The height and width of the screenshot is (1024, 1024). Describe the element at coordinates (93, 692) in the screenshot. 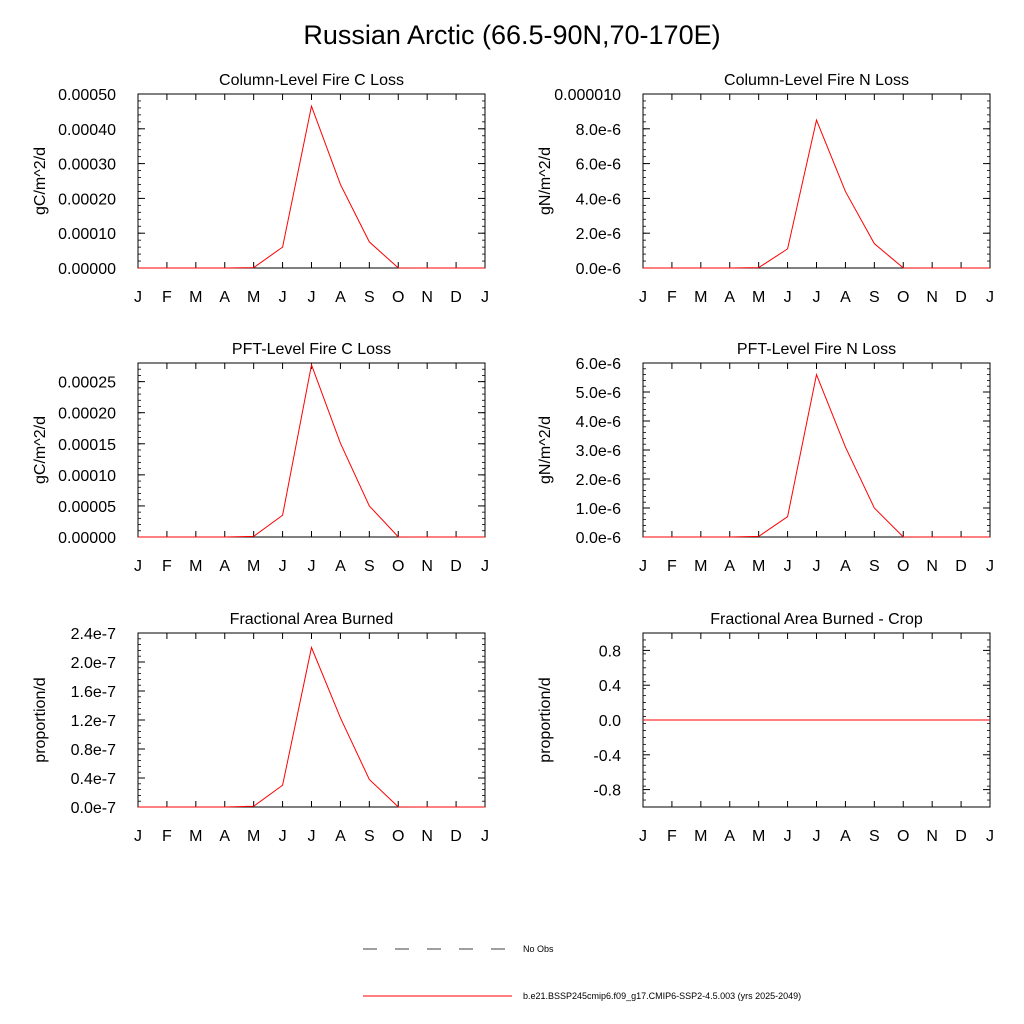

I see `y-tick-label: 1.6e-7` at that location.